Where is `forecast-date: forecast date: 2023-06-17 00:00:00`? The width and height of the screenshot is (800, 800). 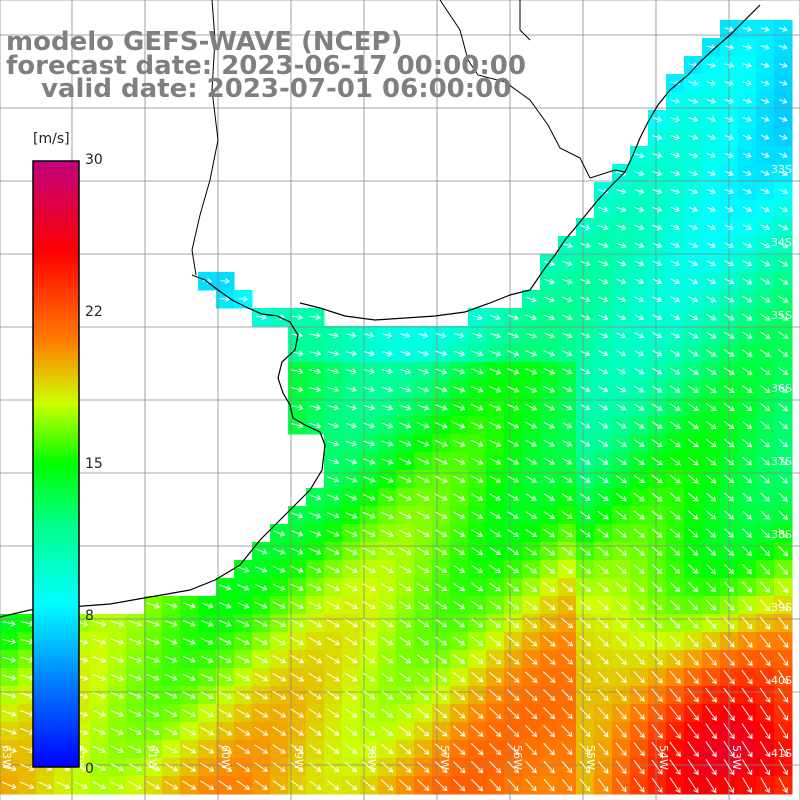 forecast-date: forecast date: 2023-06-17 00:00:00 is located at coordinates (266, 66).